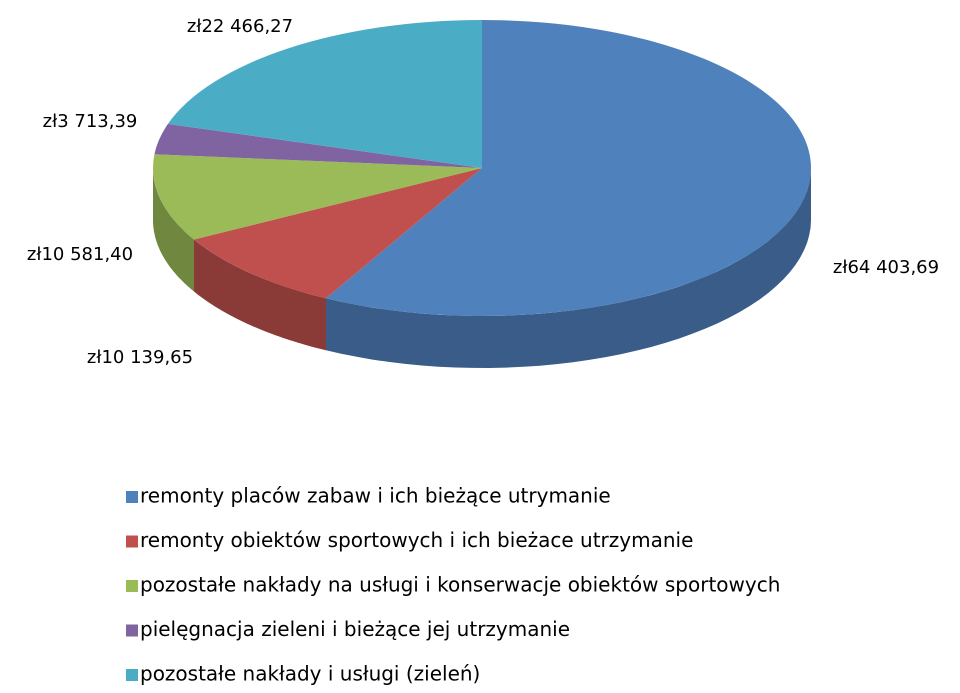  What do you see at coordinates (80, 254) in the screenshot?
I see `data-label: zł10 581,40` at bounding box center [80, 254].